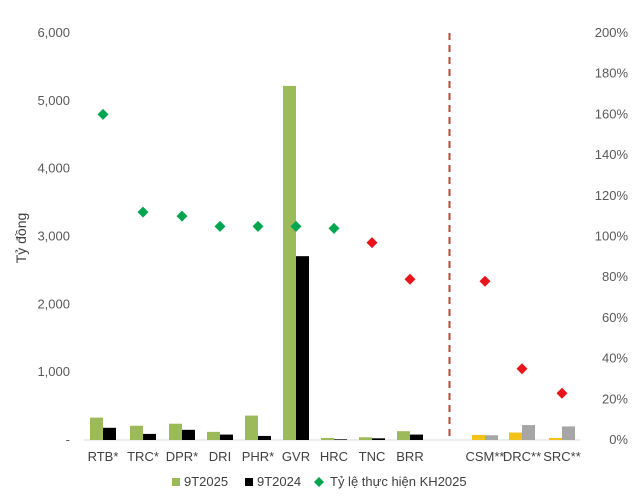 This screenshot has width=635, height=501. Describe the element at coordinates (612, 154) in the screenshot. I see `right-tick-label: 140%` at that location.